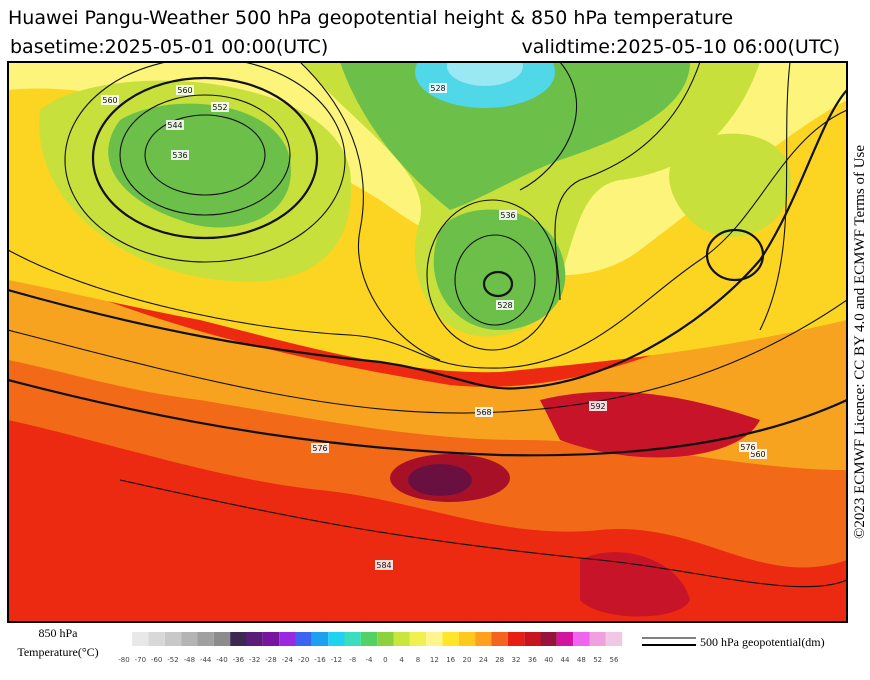  I want to click on contour-label: 592, so click(597, 406).